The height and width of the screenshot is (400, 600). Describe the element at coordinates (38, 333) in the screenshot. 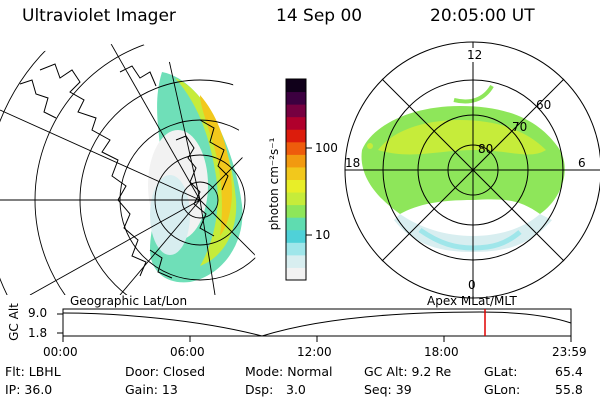

I see `orbit-y-tick-low: 1.8` at that location.